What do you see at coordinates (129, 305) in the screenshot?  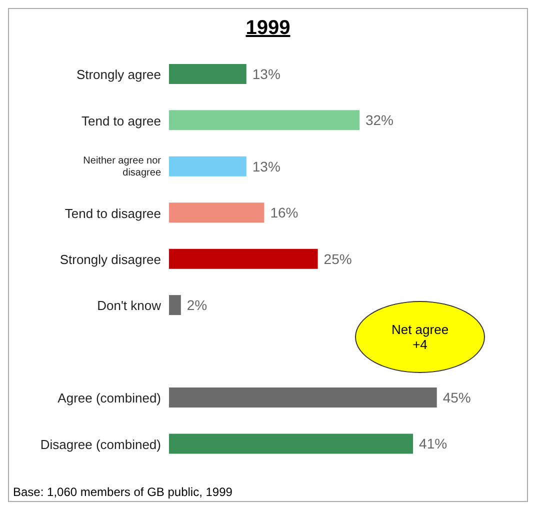 I see `y-tick-label: Don't know` at bounding box center [129, 305].